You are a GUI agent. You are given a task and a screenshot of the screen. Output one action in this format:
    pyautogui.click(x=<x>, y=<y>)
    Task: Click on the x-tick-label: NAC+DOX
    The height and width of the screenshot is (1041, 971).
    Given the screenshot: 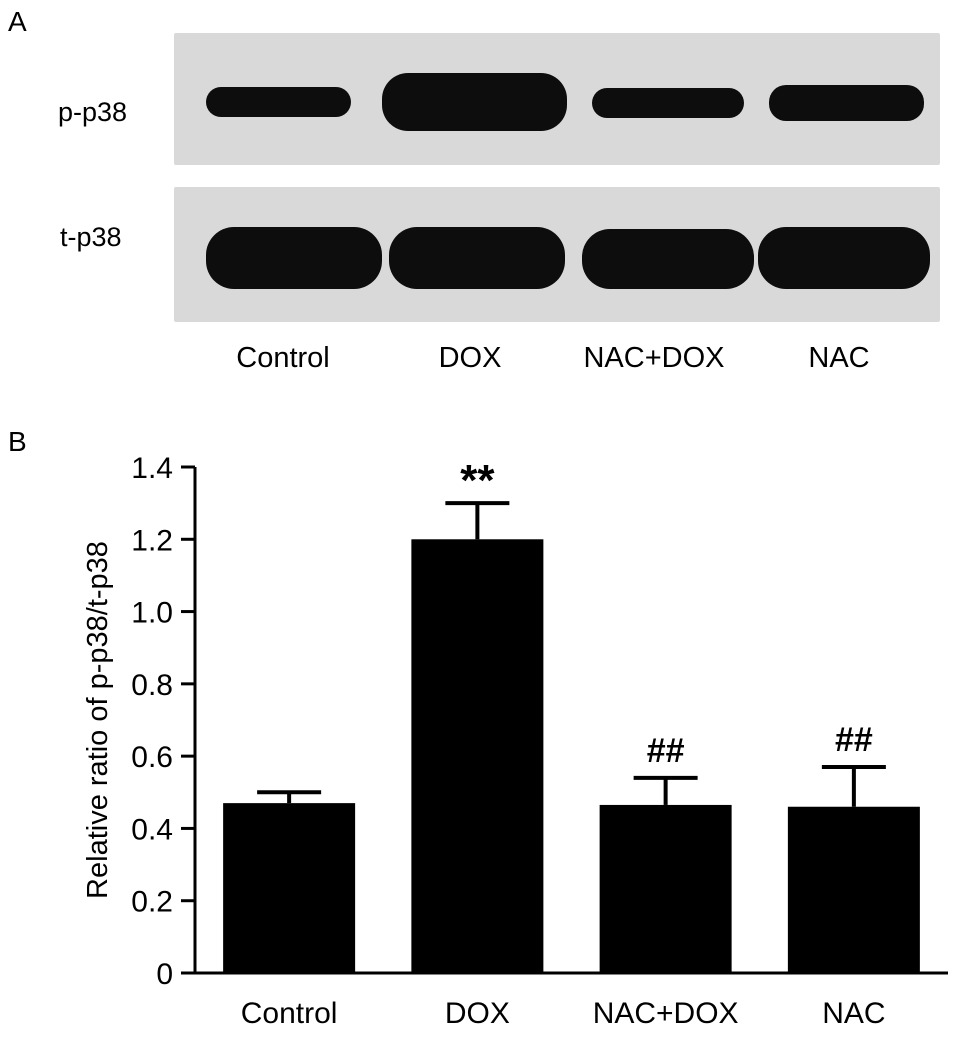 What is the action you would take?
    pyautogui.click(x=666, y=1013)
    